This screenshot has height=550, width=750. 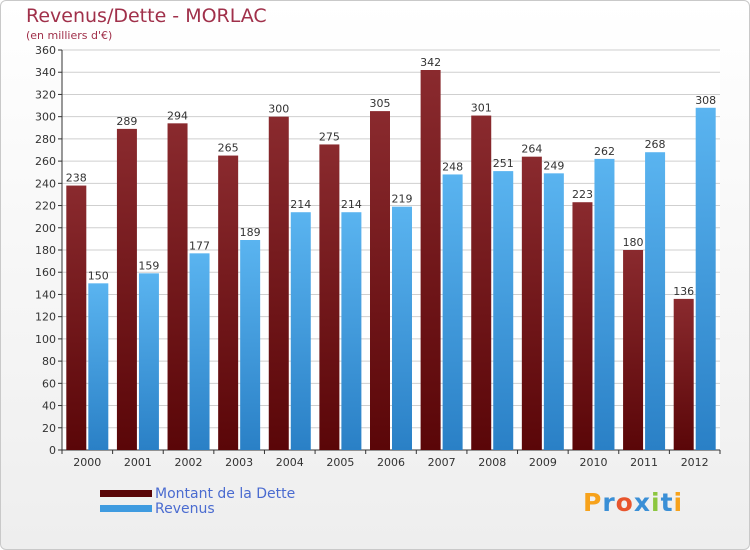 I want to click on data-label: 136, so click(x=683, y=291).